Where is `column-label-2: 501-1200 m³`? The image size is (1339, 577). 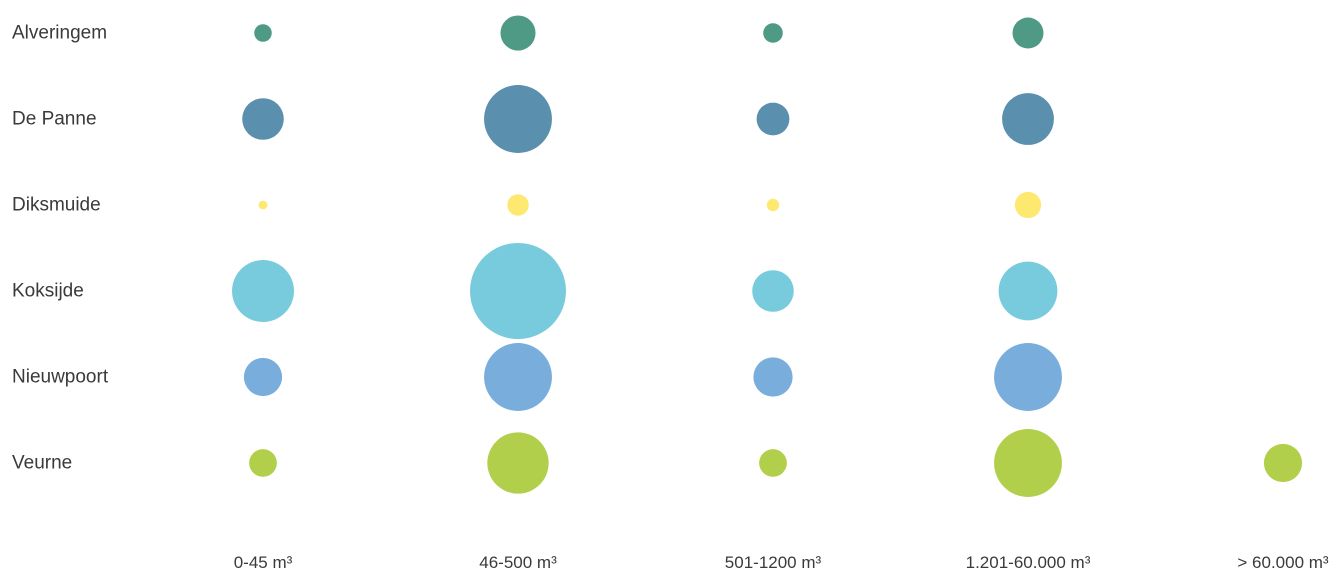
column-label-2: 501-1200 m³ is located at coordinates (773, 562).